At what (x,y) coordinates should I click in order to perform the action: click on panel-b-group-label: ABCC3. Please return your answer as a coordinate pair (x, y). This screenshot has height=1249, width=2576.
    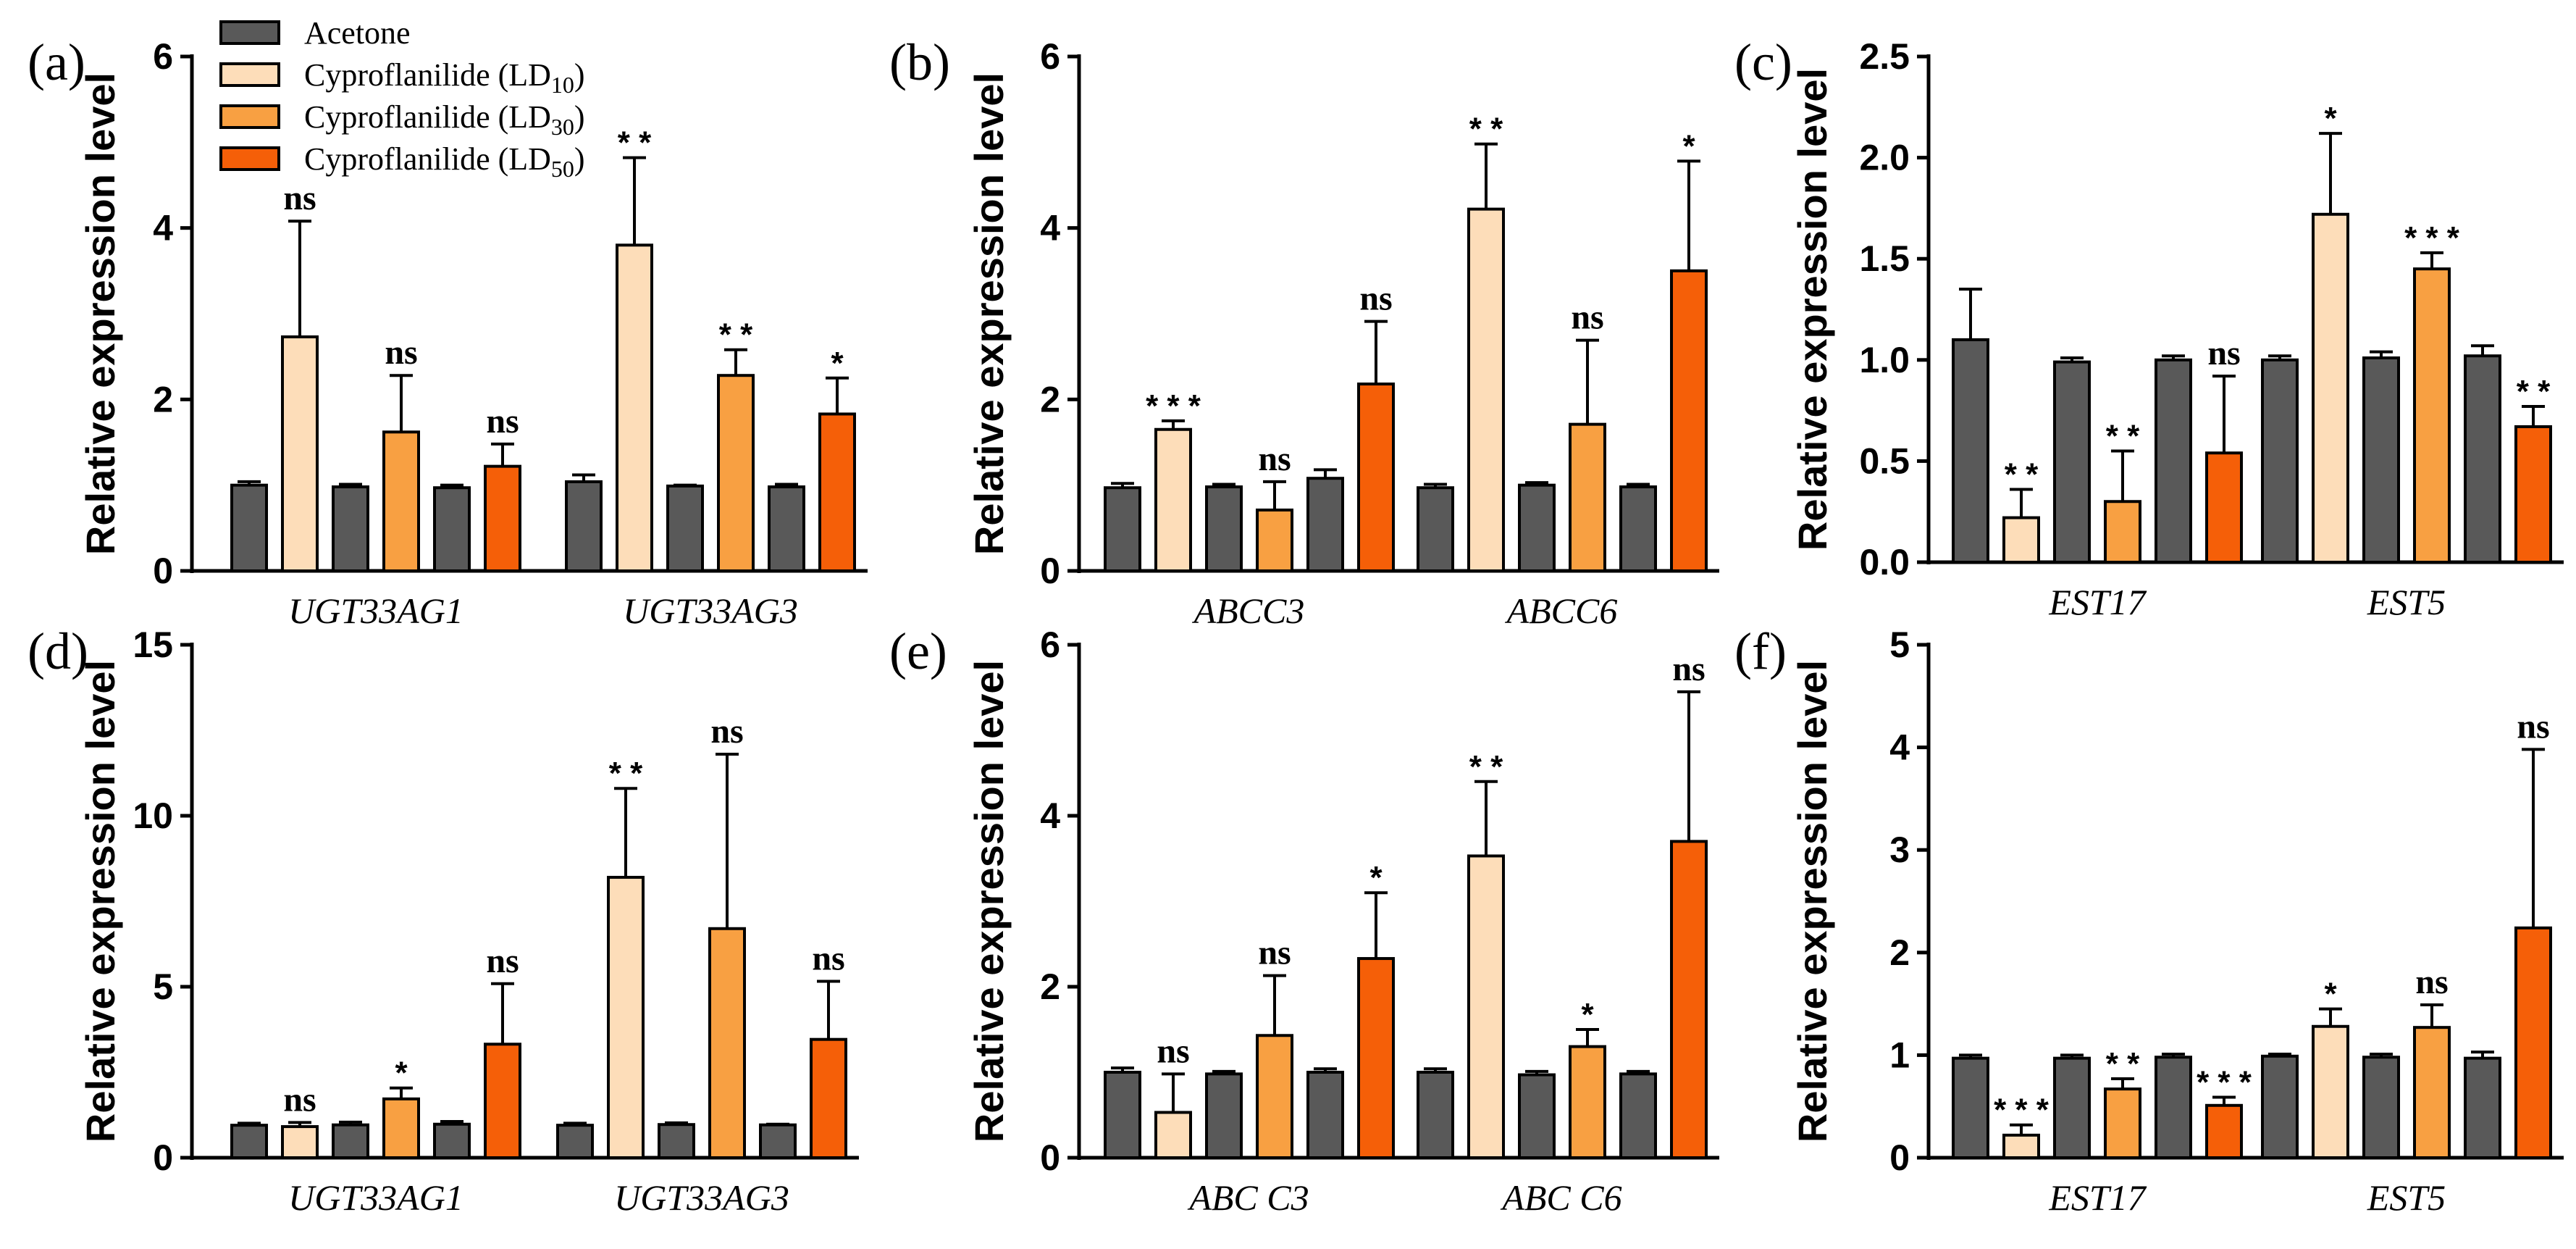
    Looking at the image, I should click on (1248, 610).